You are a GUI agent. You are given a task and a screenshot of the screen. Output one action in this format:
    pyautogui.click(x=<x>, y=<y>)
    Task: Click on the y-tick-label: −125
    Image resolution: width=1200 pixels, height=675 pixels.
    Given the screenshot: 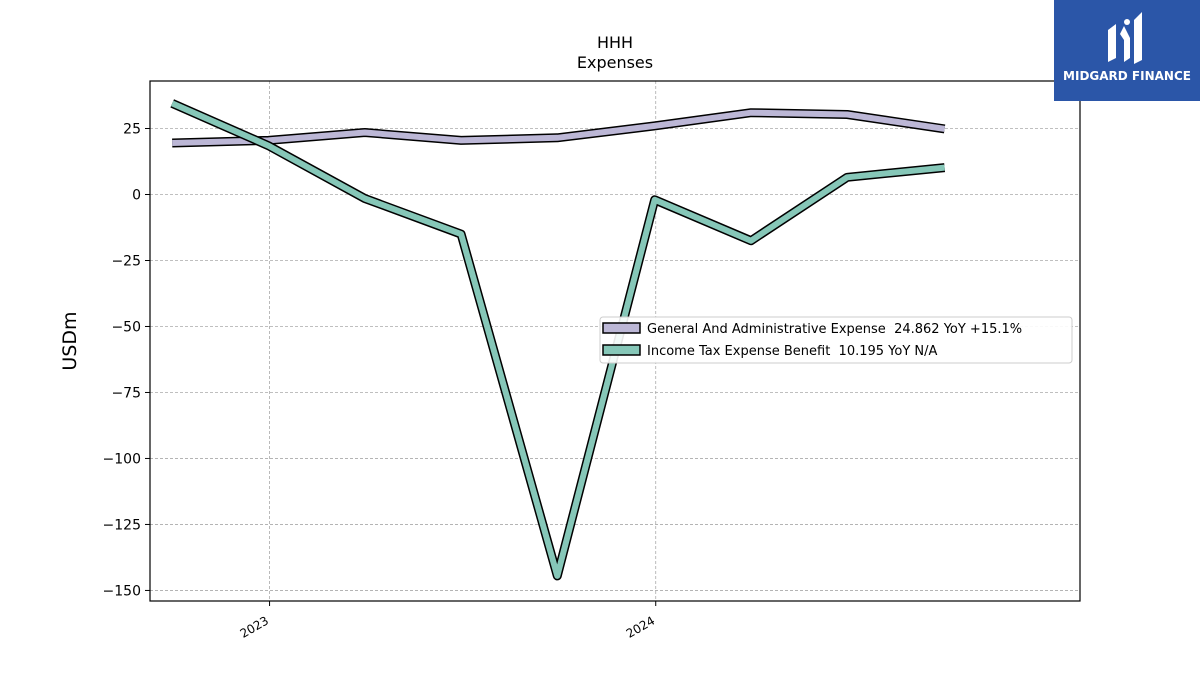 What is the action you would take?
    pyautogui.click(x=122, y=525)
    